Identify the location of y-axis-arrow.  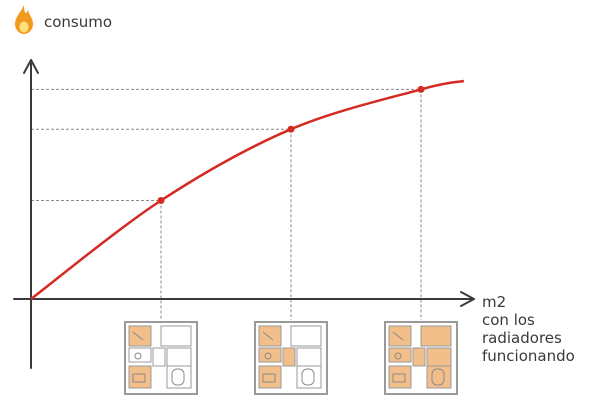
(31, 66).